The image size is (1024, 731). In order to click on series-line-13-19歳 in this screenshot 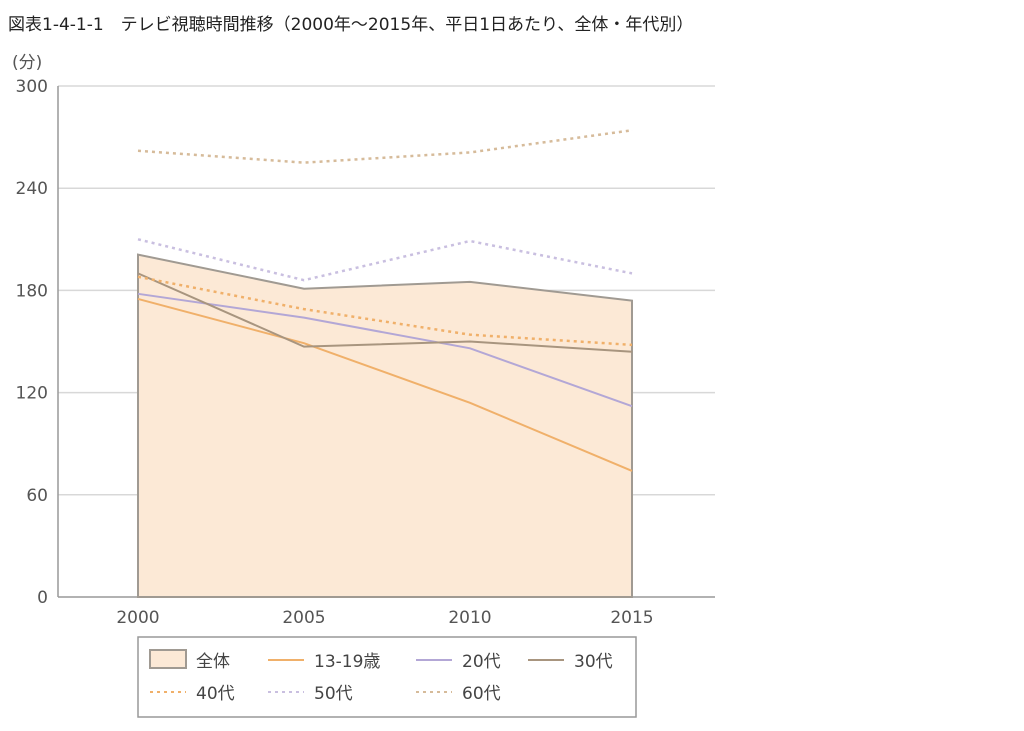, I will do `click(385, 384)`.